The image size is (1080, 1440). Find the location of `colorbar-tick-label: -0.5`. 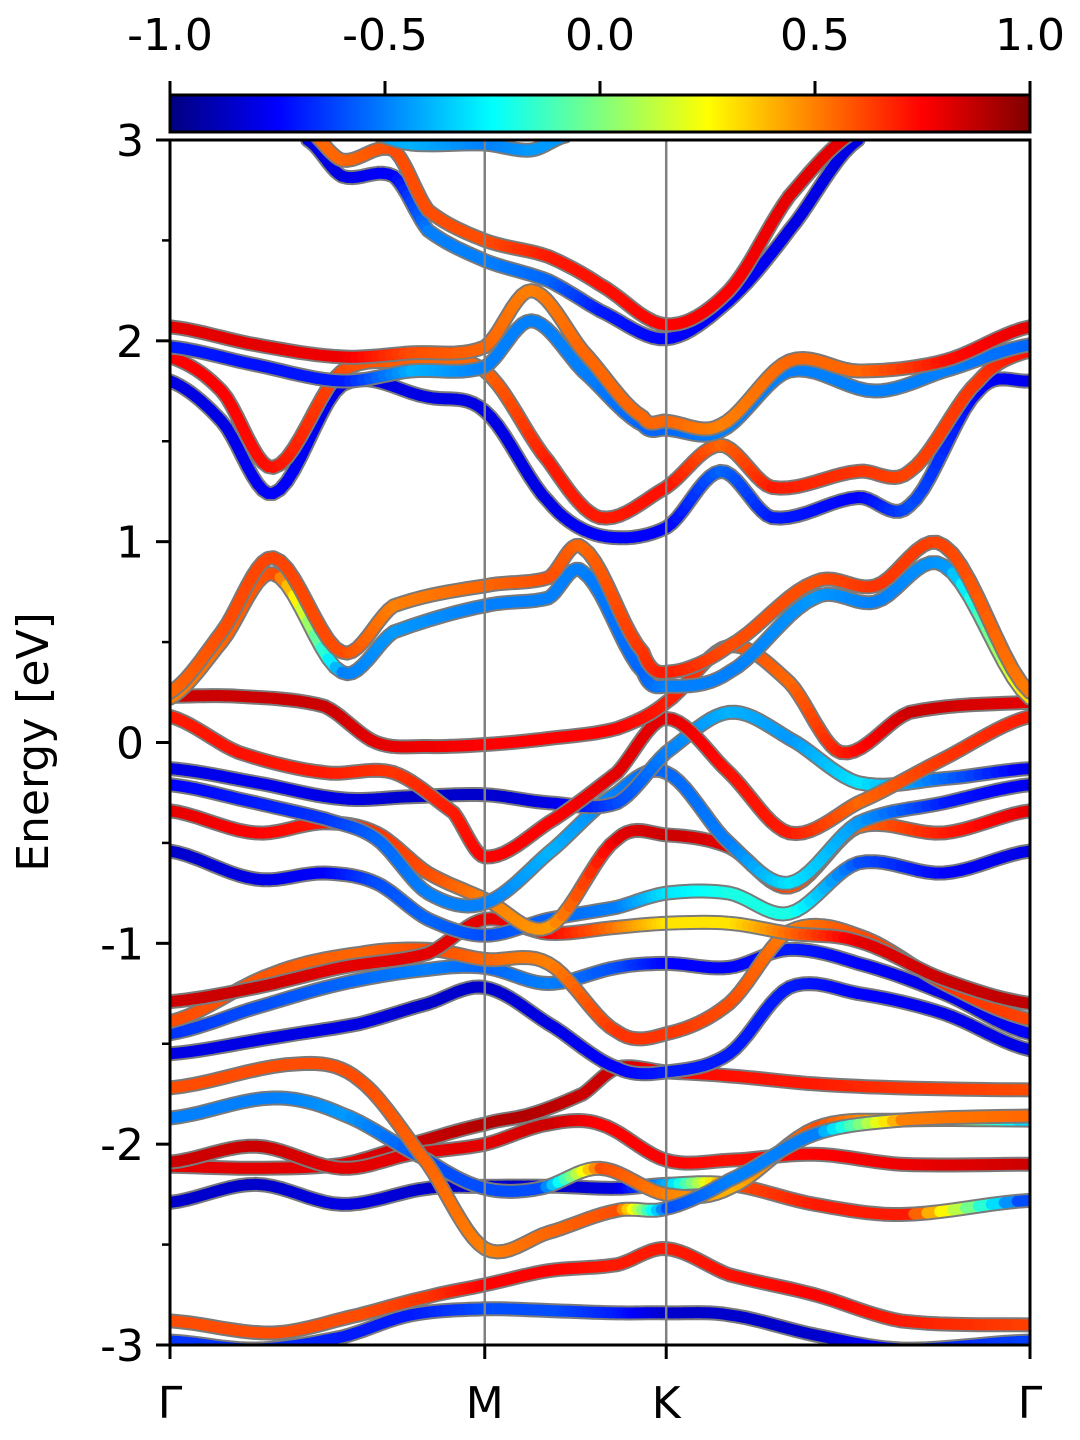

colorbar-tick-label: -0.5 is located at coordinates (385, 35).